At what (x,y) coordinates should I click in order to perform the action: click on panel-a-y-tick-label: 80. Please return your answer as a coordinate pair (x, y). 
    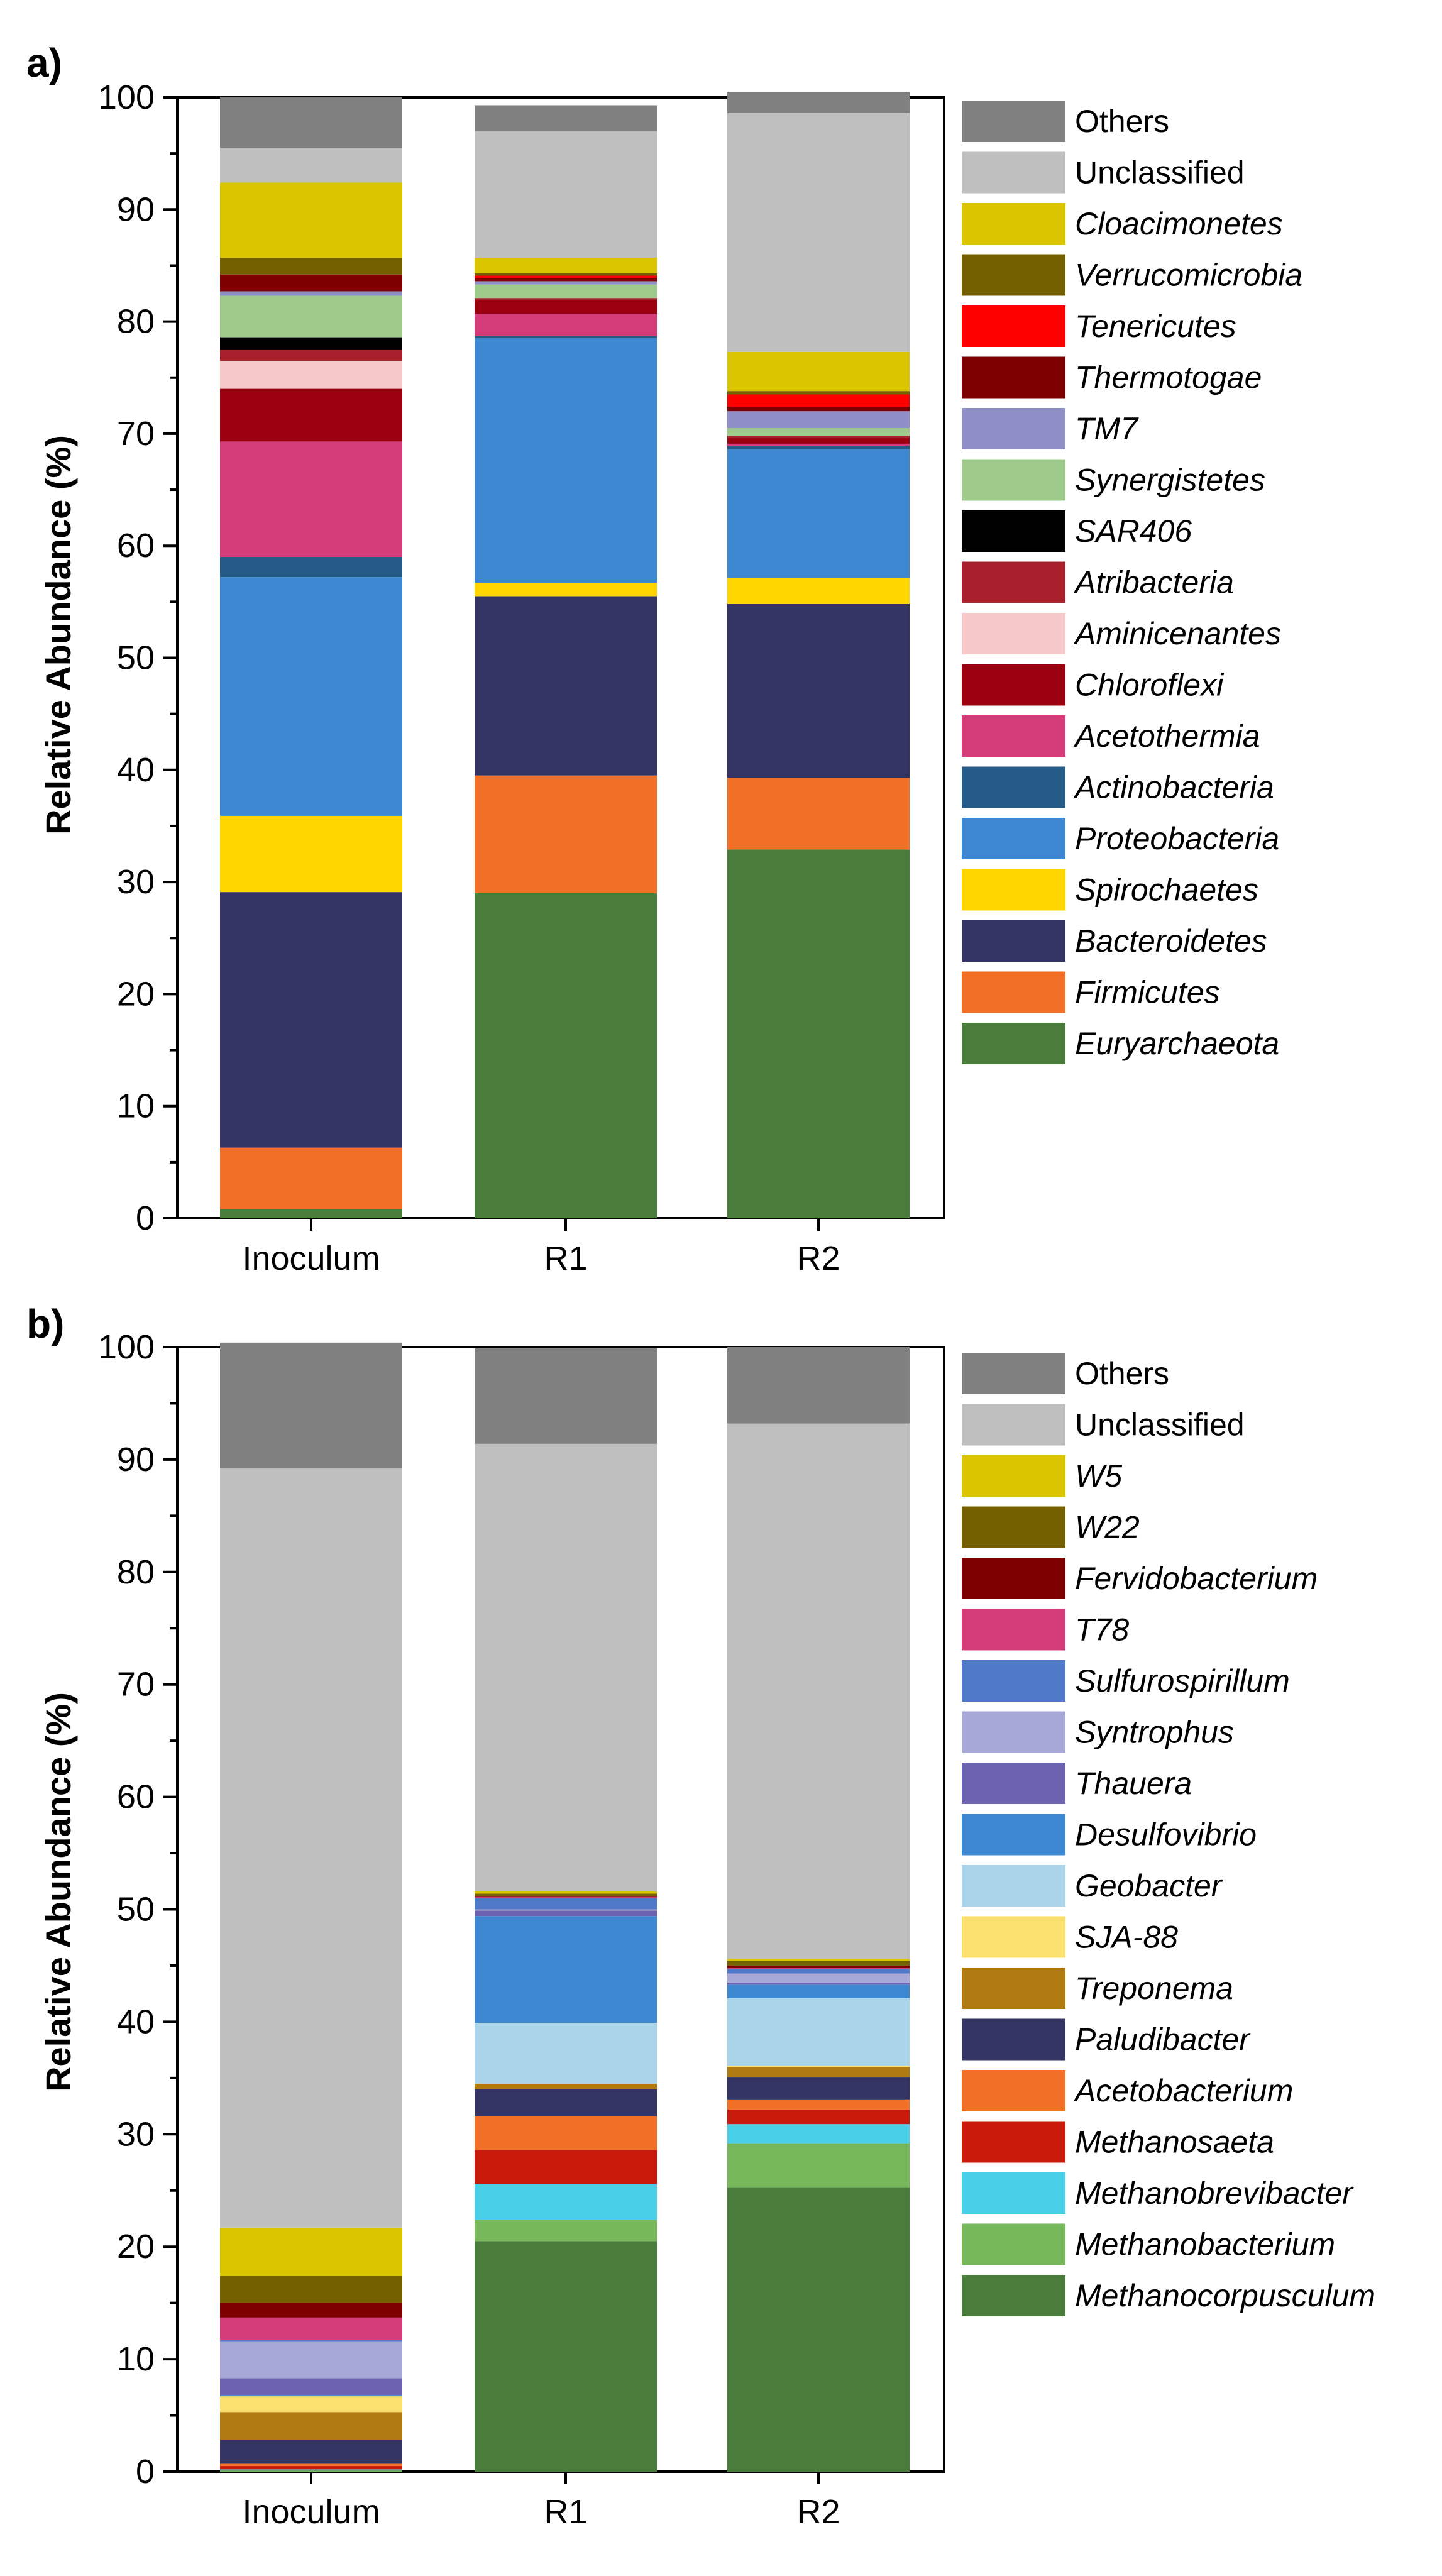
    Looking at the image, I should click on (136, 322).